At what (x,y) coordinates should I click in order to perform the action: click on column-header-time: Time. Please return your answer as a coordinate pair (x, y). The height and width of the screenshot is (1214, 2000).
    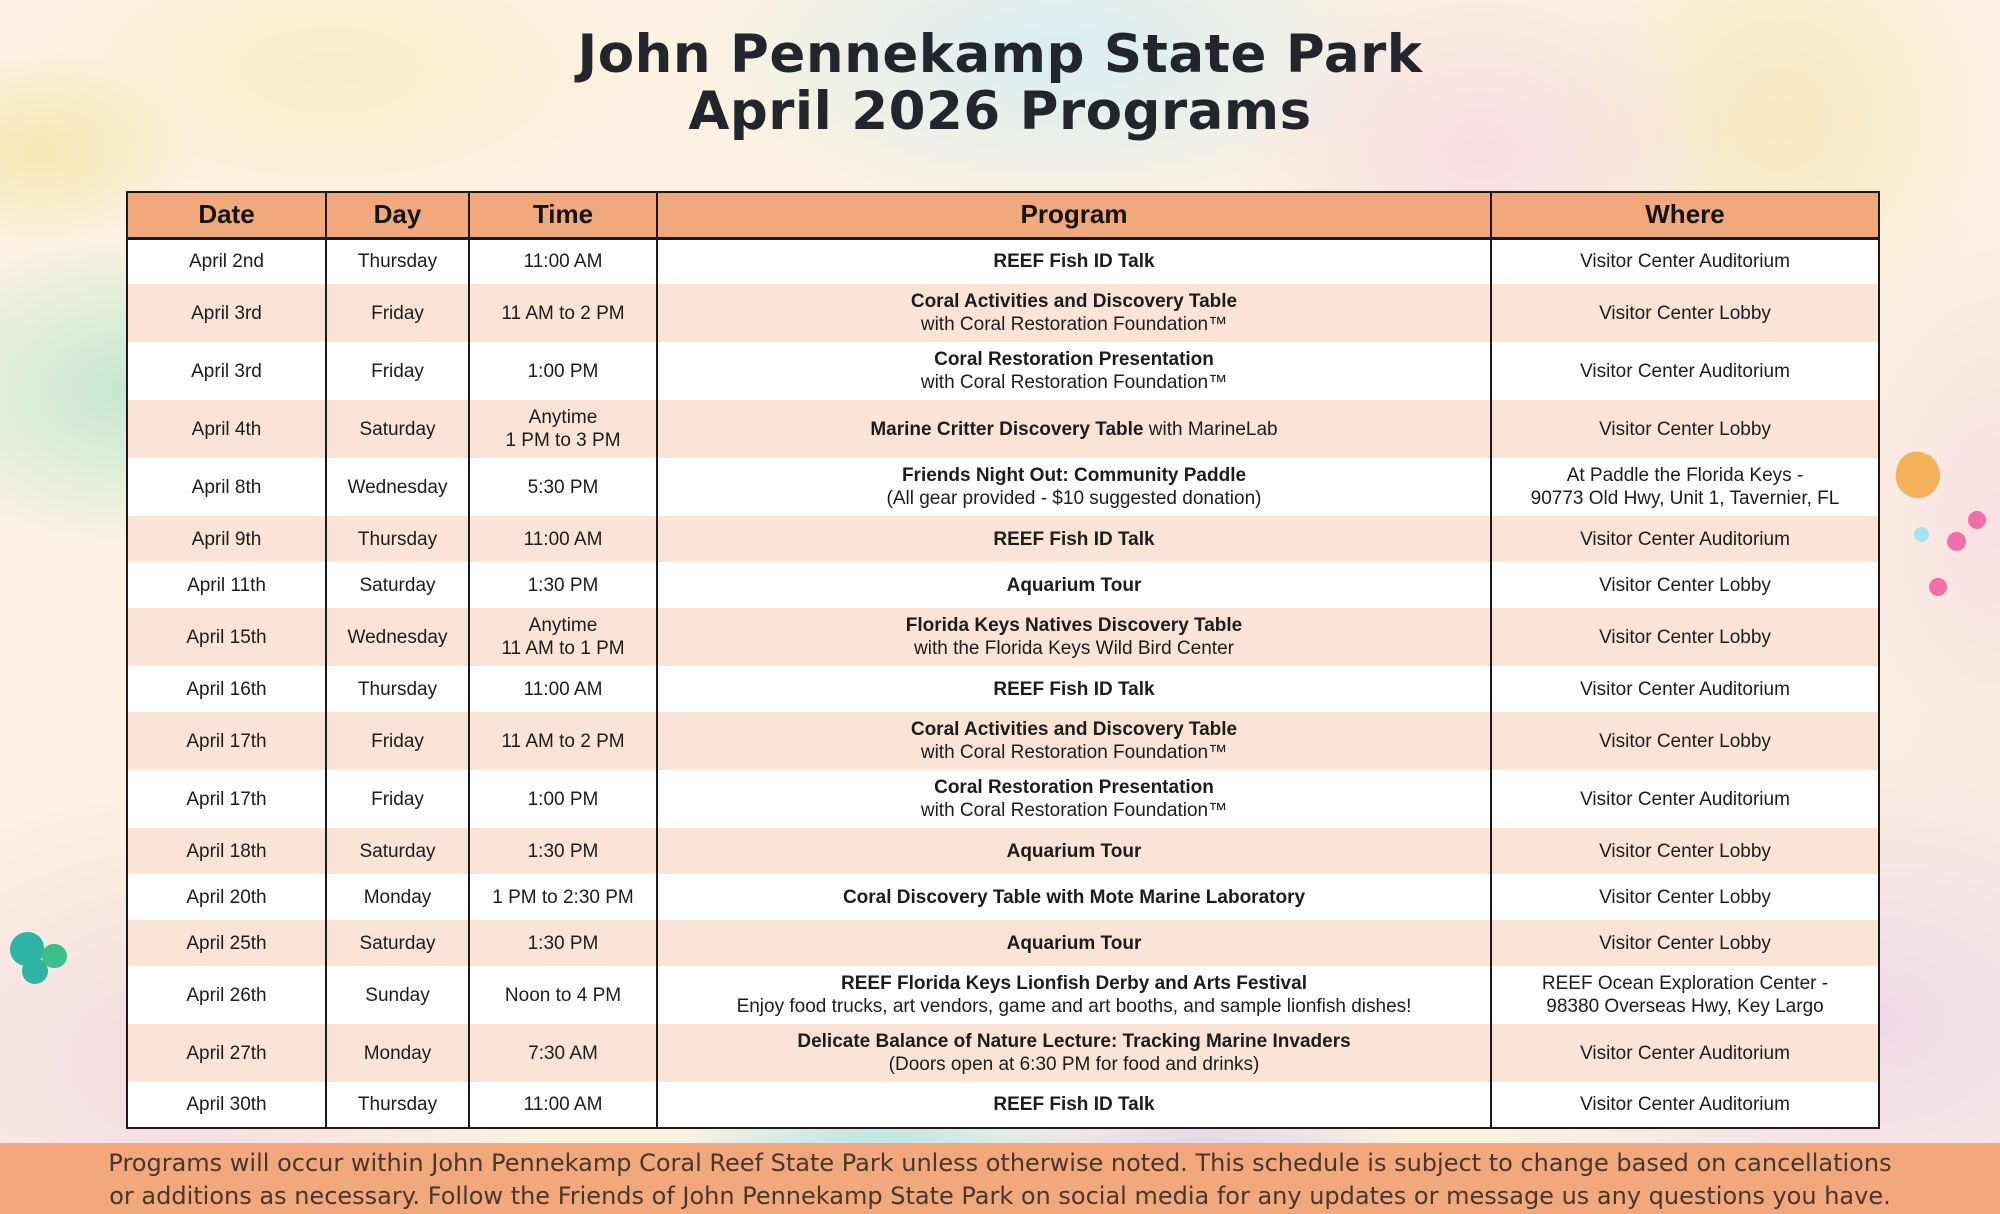
    Looking at the image, I should click on (562, 216).